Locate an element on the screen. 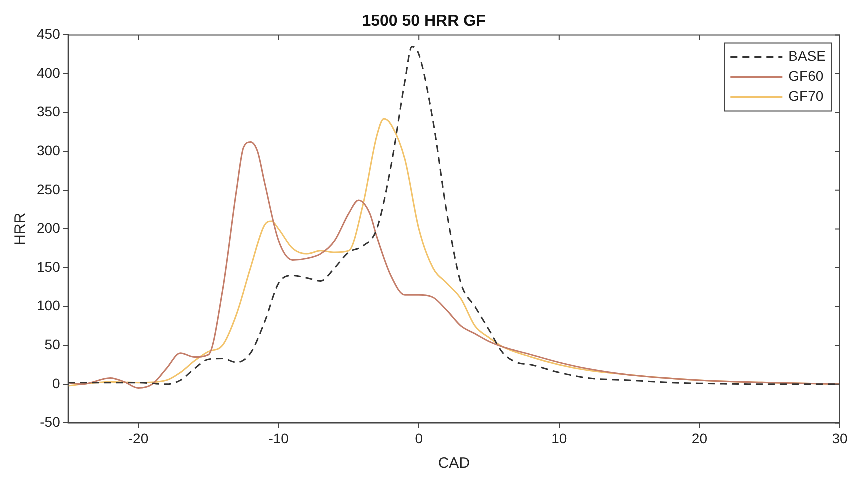  x-tick-label: 10 is located at coordinates (560, 438).